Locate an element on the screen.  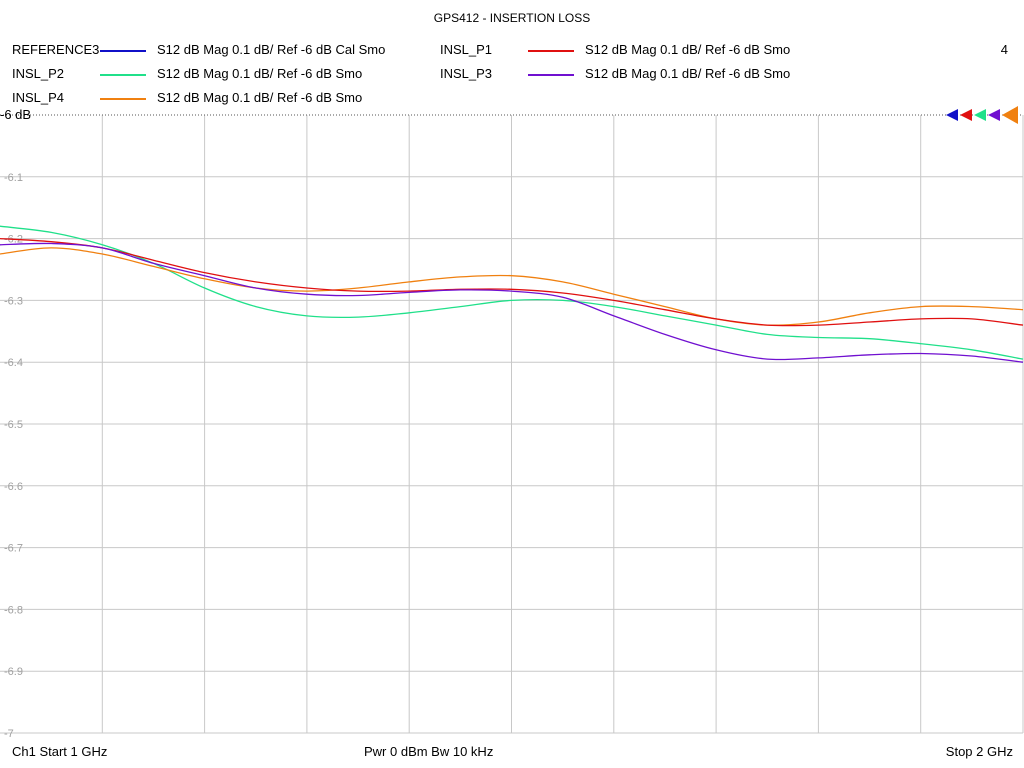
y-tick-label: -7 is located at coordinates (9, 734).